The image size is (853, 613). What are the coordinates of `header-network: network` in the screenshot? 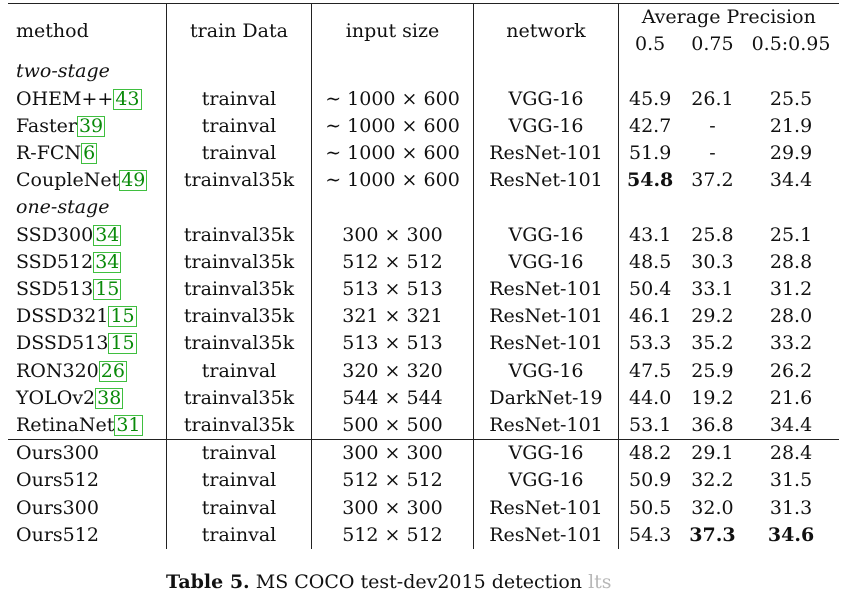 It's located at (546, 31).